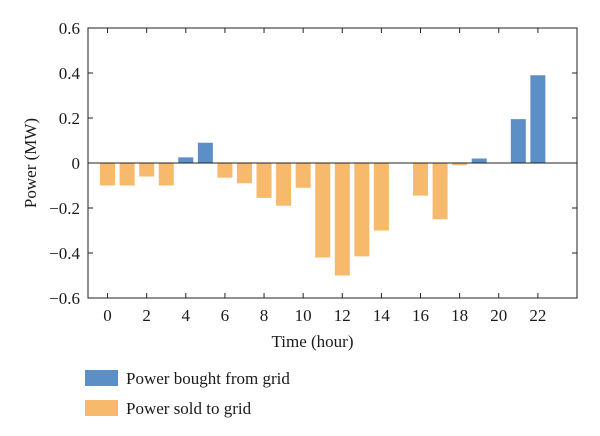  I want to click on x-tick-label: 4, so click(186, 315).